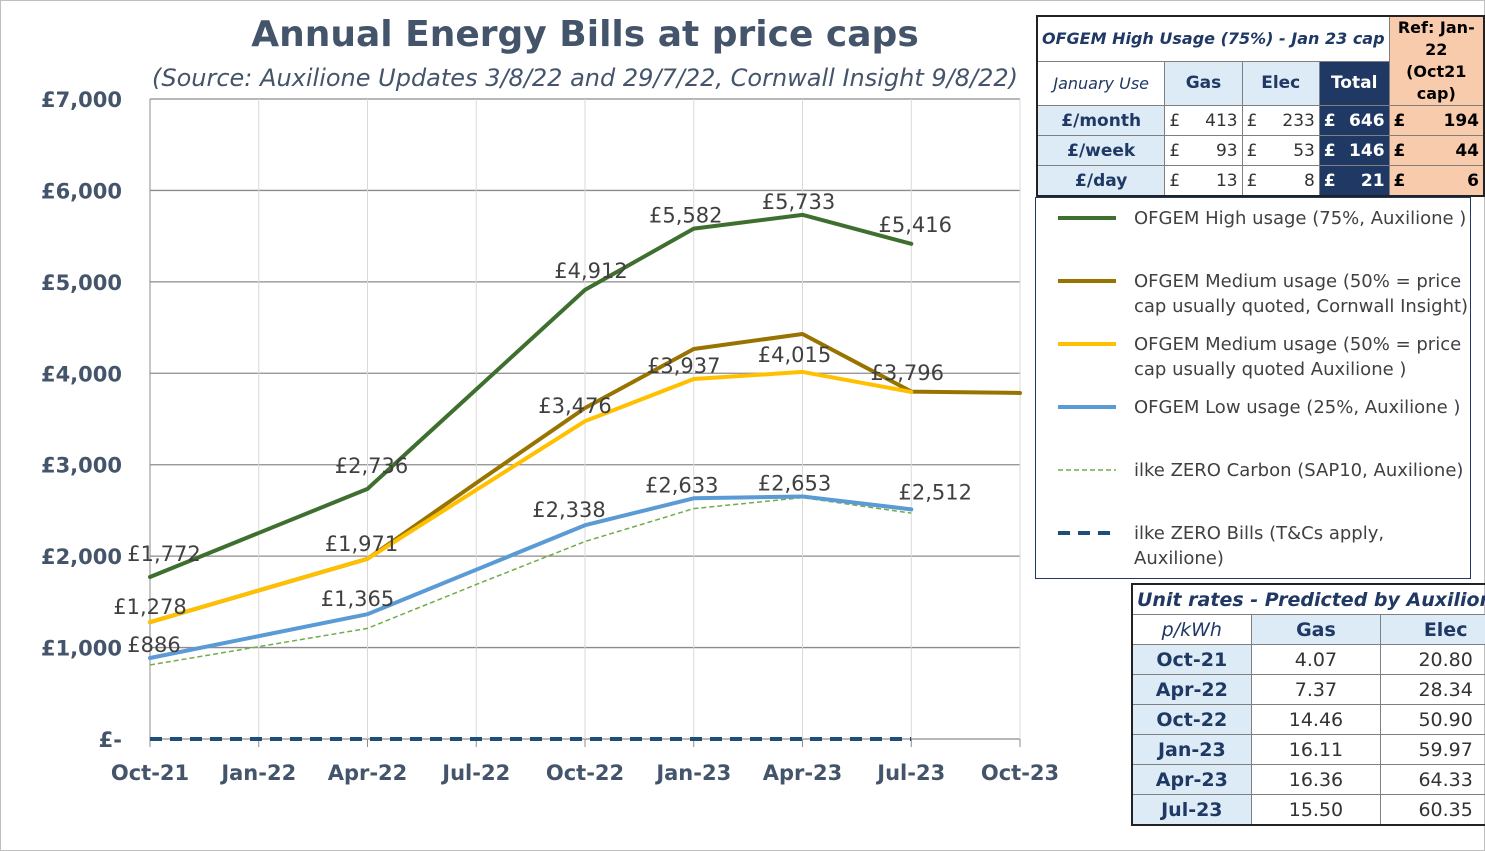 This screenshot has height=851, width=1485. What do you see at coordinates (1191, 629) in the screenshot?
I see `unit-label: p/kWh` at bounding box center [1191, 629].